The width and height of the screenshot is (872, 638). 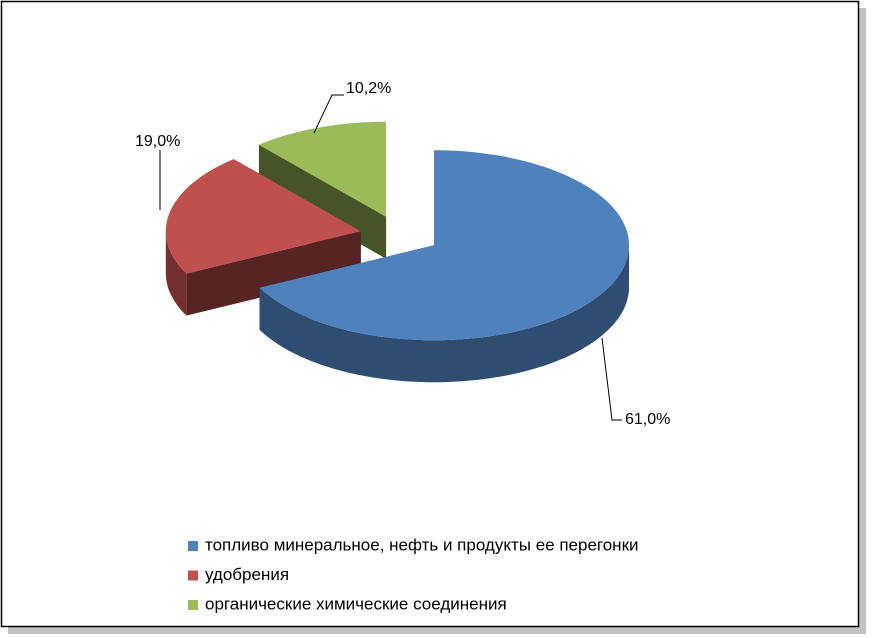 I want to click on data-label: 10,2%, so click(x=368, y=88).